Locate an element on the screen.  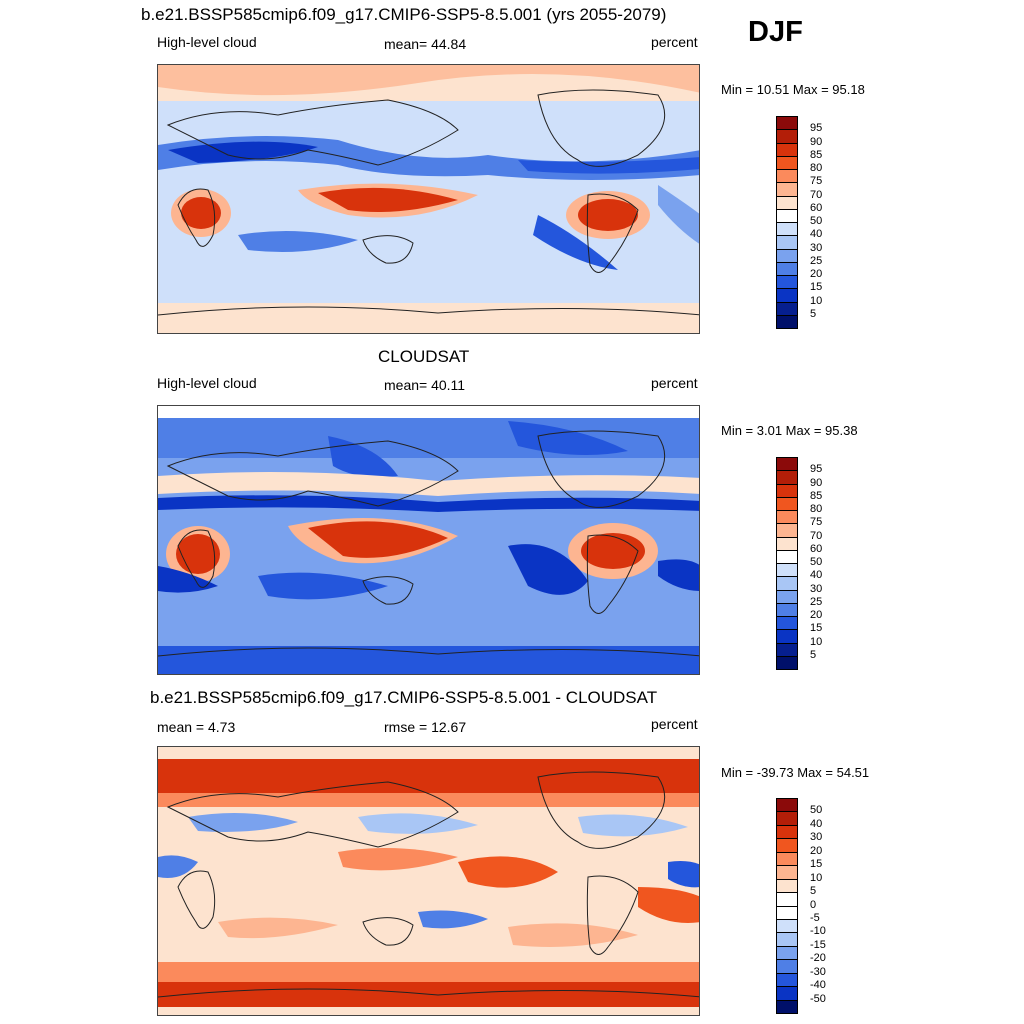
colorbar-tick-label: 85 is located at coordinates (816, 495).